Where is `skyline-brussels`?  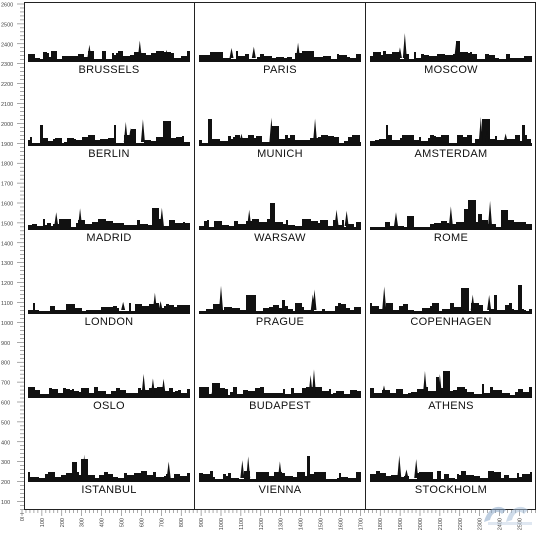
skyline-brussels is located at coordinates (109, 51).